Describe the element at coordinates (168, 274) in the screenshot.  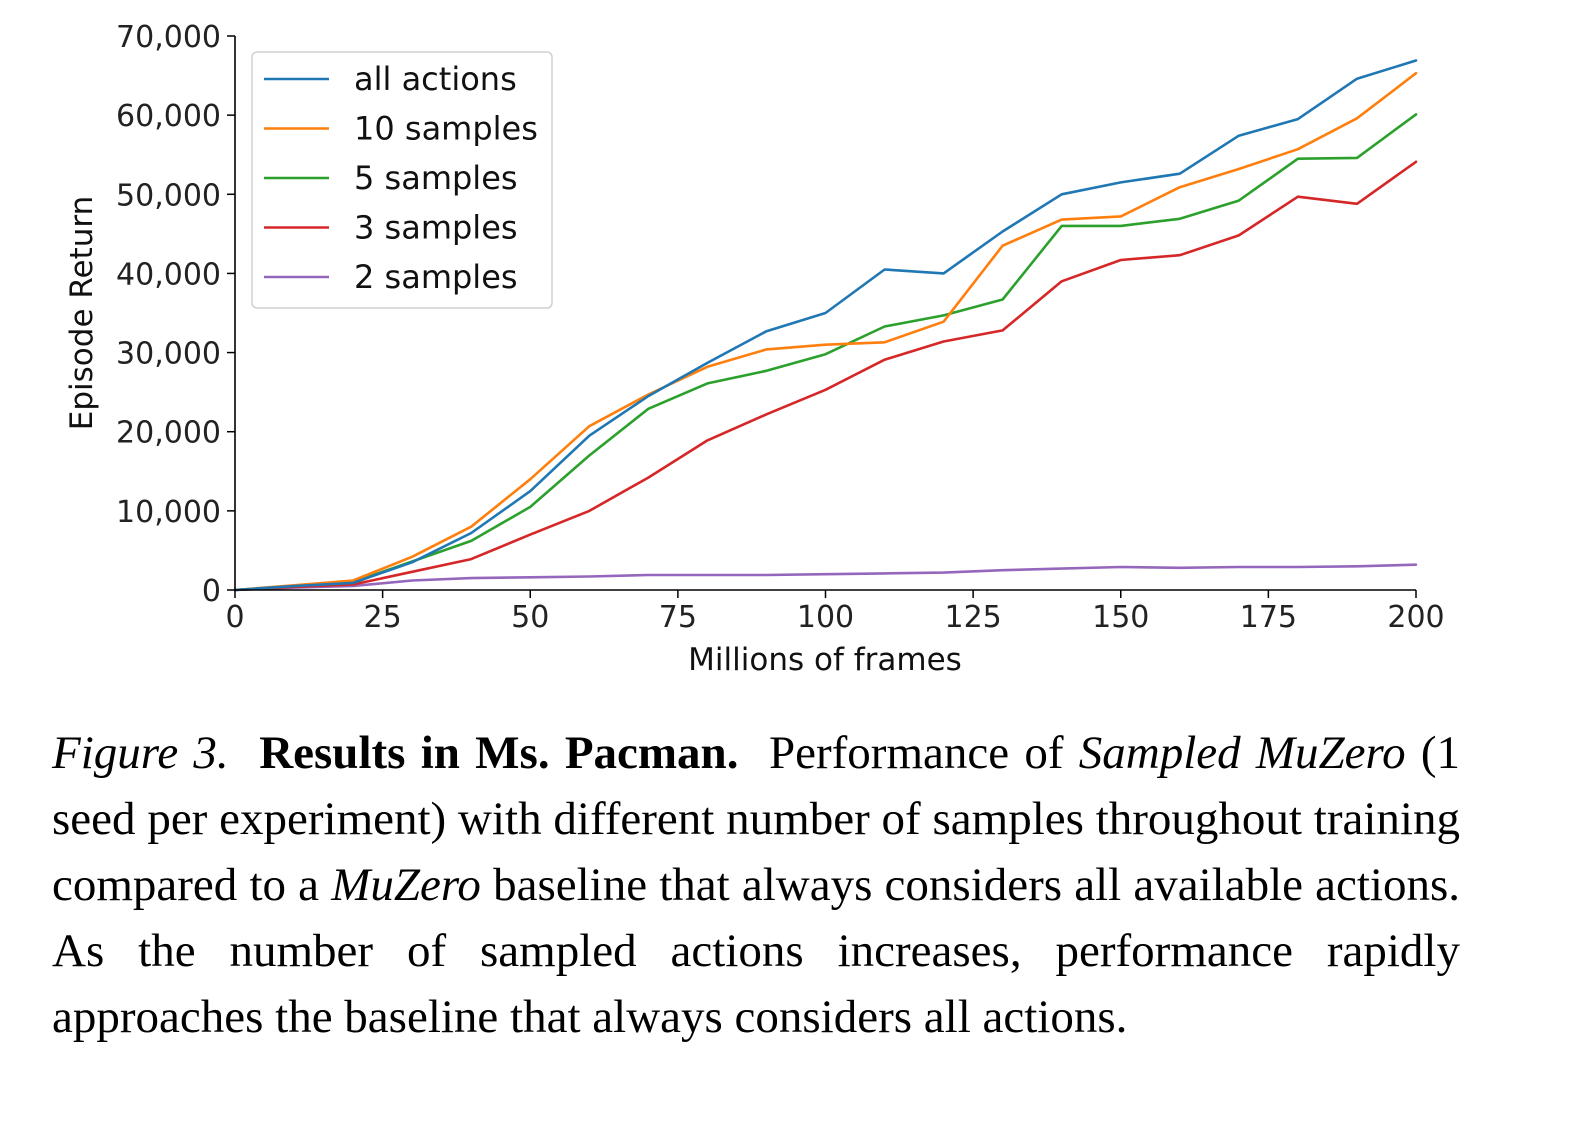
I see `y-tick-label: 40,000` at that location.